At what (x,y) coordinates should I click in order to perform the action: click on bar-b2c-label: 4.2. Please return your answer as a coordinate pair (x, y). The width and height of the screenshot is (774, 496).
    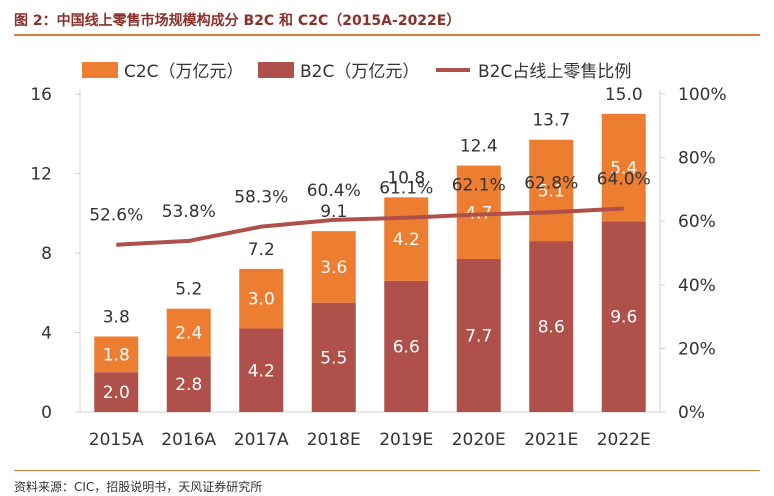
    Looking at the image, I should click on (261, 371).